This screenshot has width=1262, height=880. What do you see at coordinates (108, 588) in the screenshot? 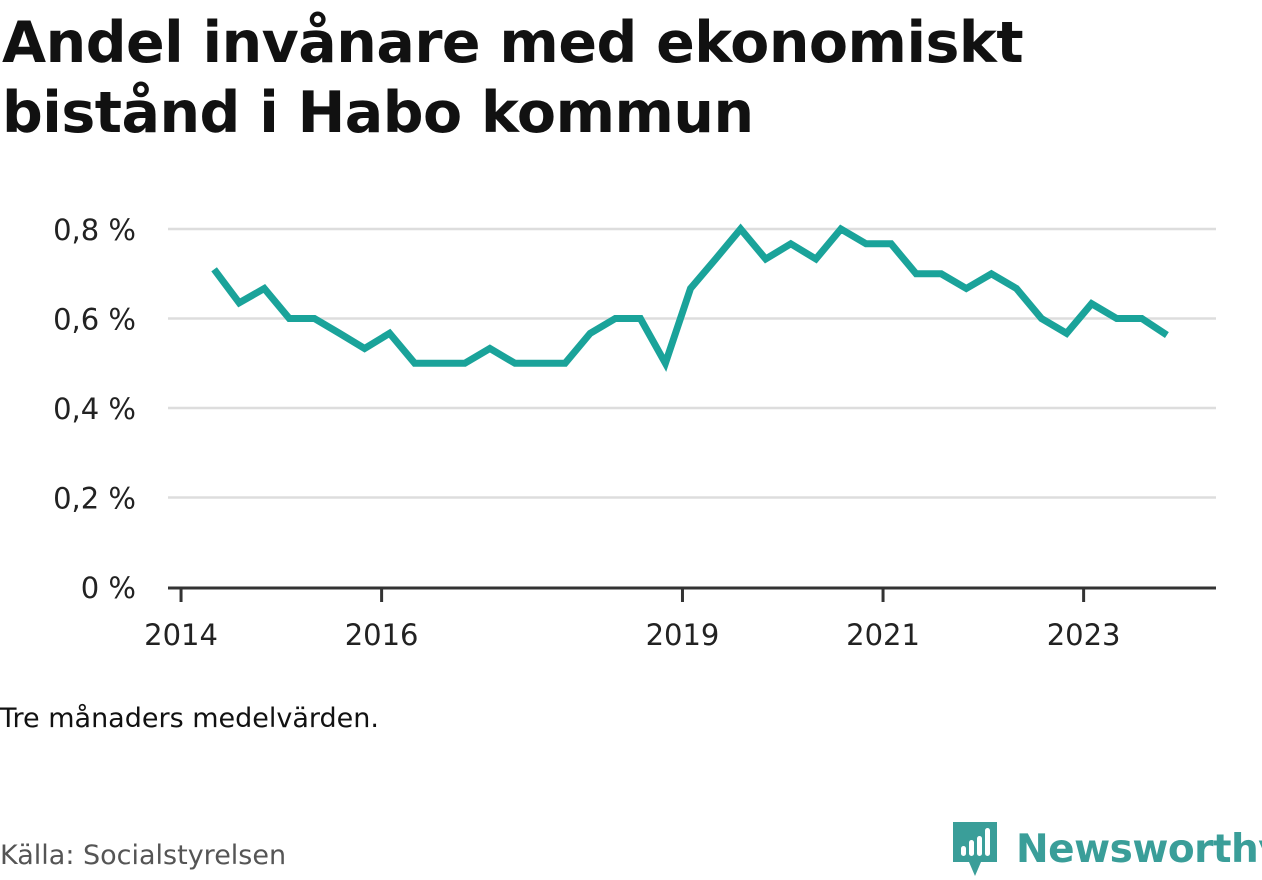
I see `y-tick-label: 0 %` at bounding box center [108, 588].